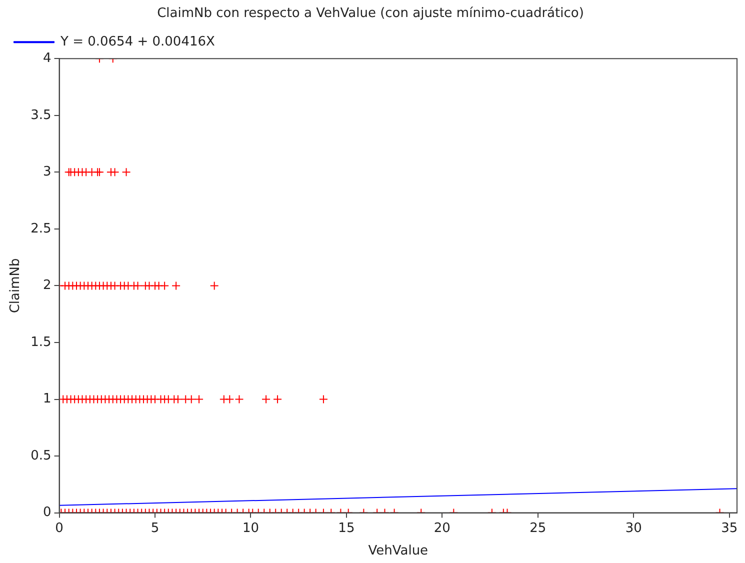 The width and height of the screenshot is (745, 563). What do you see at coordinates (729, 528) in the screenshot?
I see `x-tick-label: 35` at bounding box center [729, 528].